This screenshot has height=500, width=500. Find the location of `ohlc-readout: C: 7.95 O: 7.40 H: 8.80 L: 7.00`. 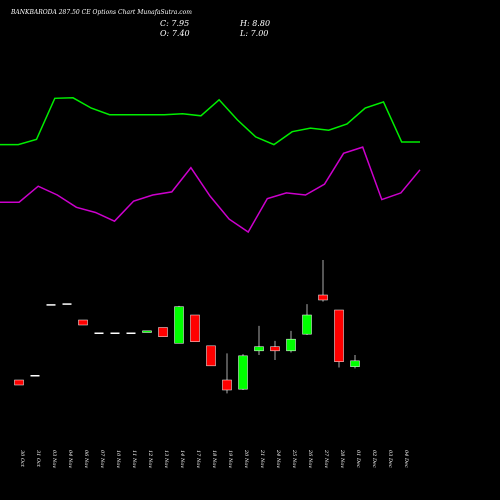

ohlc-readout: C: 7.95 O: 7.40 H: 8.80 L: 7.00 is located at coordinates (215, 28).